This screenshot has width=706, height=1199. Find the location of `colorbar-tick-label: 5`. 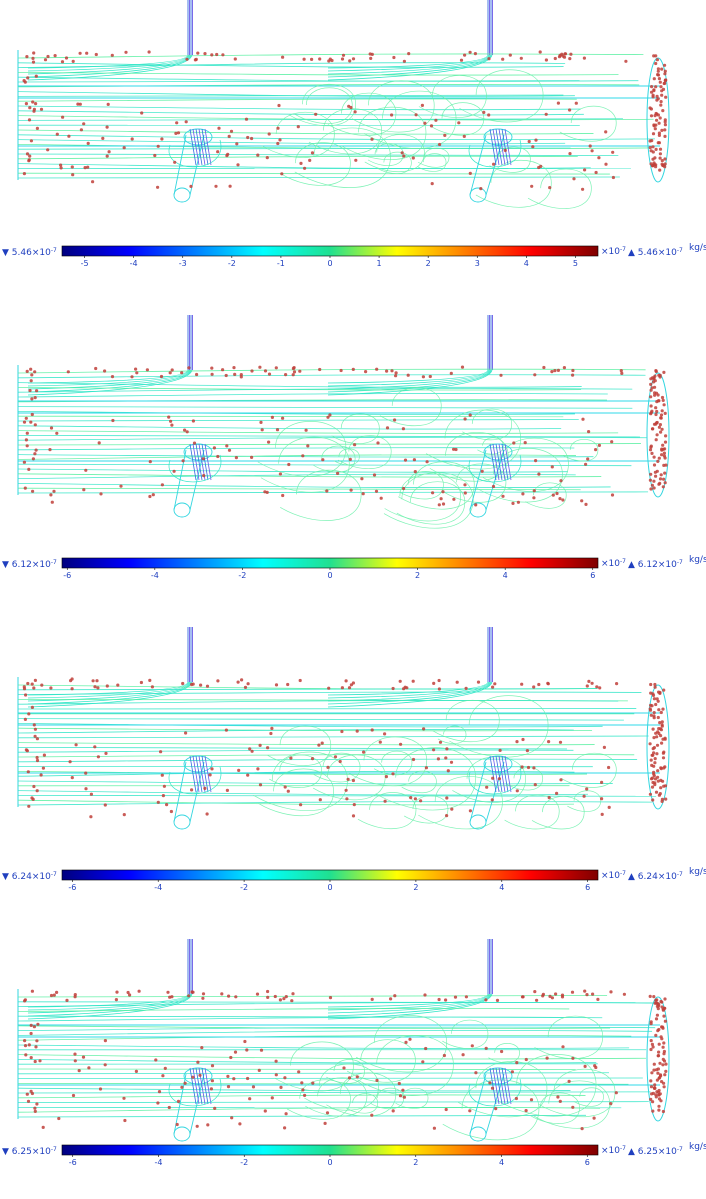

colorbar-tick-label: 5 is located at coordinates (575, 263).